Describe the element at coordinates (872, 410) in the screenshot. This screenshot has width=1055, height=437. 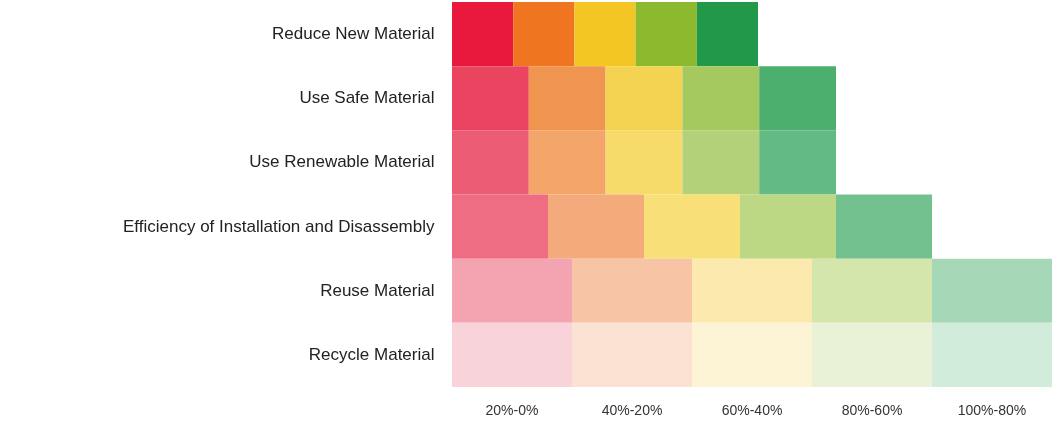
I see `series-label: 80%-60%` at that location.